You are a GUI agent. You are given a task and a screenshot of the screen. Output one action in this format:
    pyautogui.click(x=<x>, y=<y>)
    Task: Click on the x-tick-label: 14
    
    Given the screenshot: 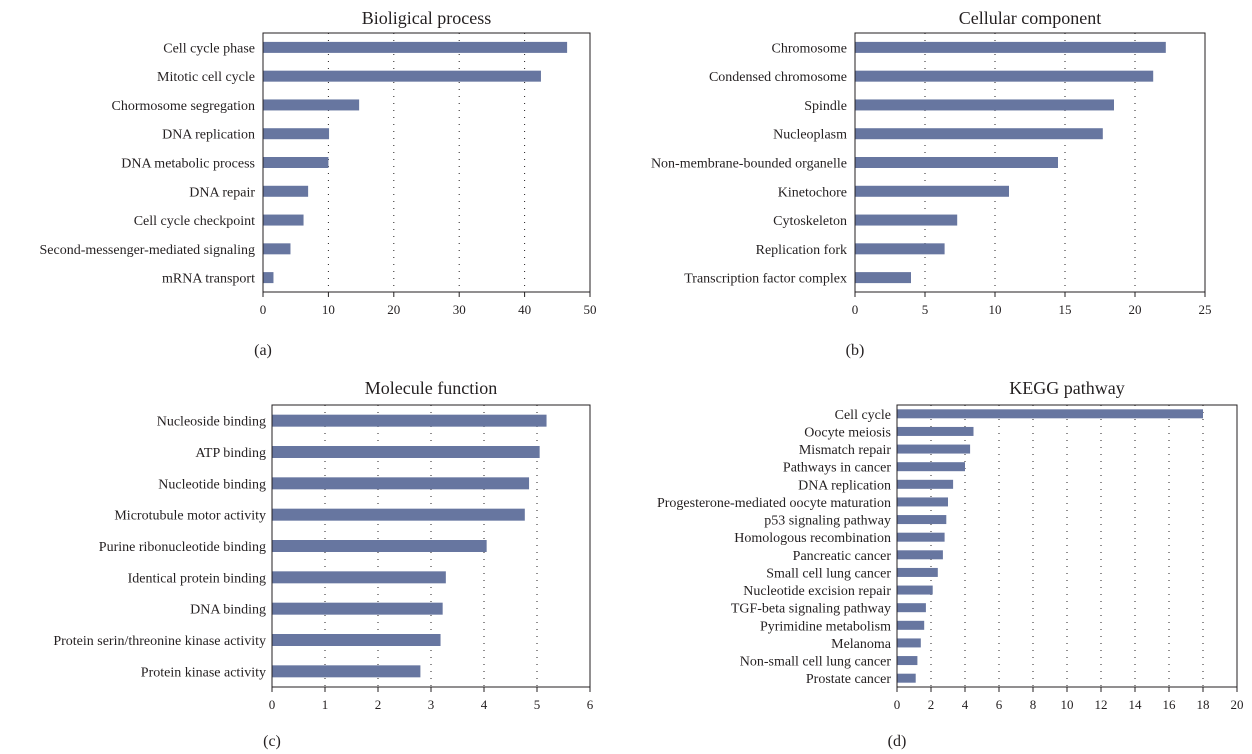 What is the action you would take?
    pyautogui.click(x=1136, y=704)
    